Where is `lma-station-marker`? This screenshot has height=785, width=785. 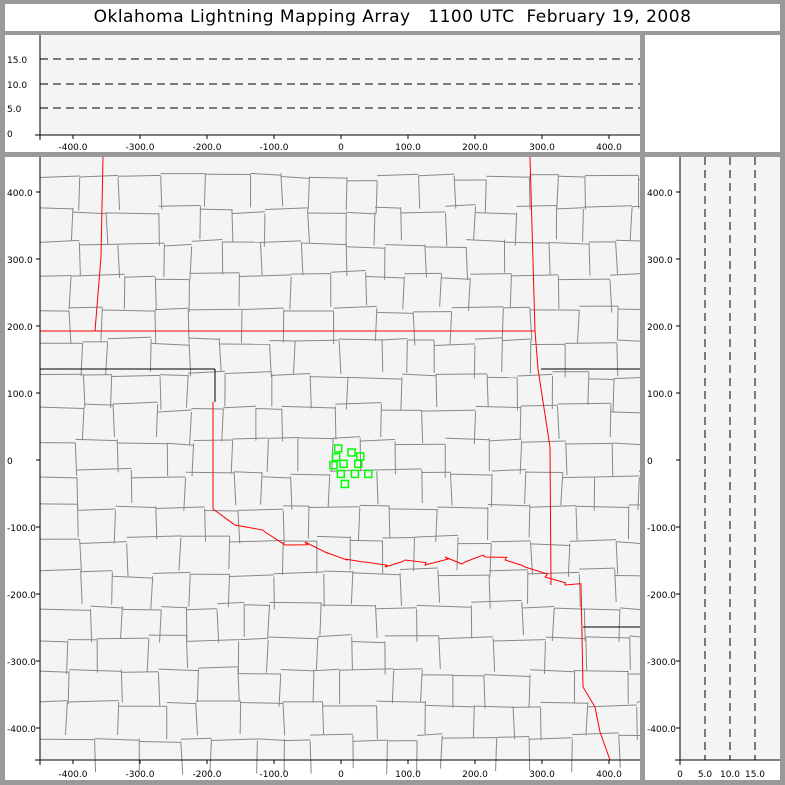
lma-station-marker is located at coordinates (336, 457).